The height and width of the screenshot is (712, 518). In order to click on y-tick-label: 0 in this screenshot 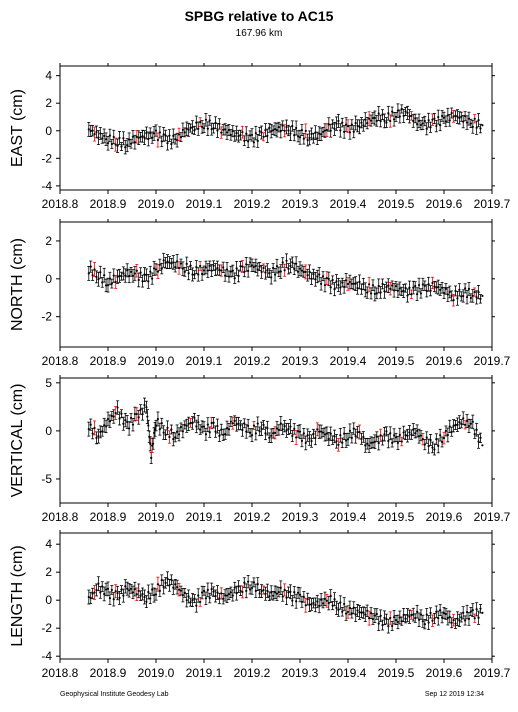, I will do `click(48, 279)`.